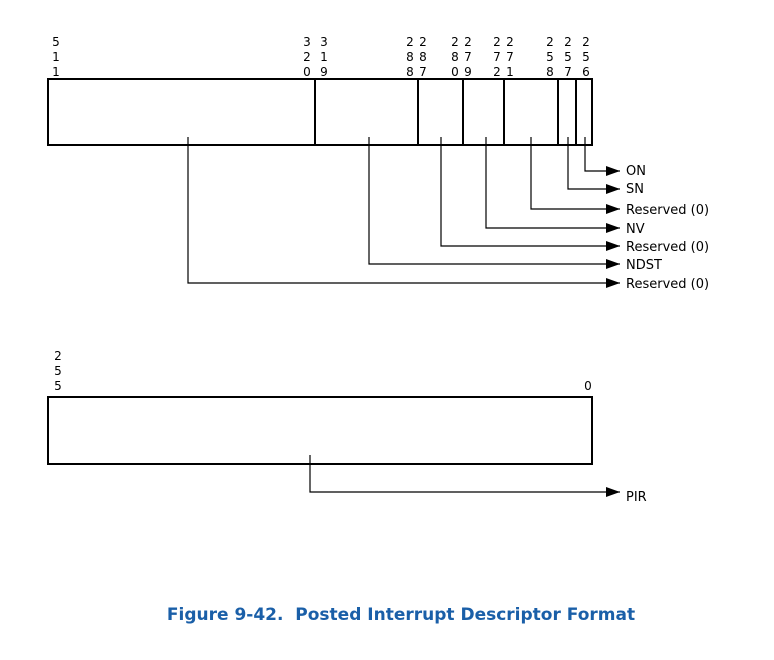 The height and width of the screenshot is (660, 774). Describe the element at coordinates (320, 112) in the screenshot. I see `upper-register-box` at that location.